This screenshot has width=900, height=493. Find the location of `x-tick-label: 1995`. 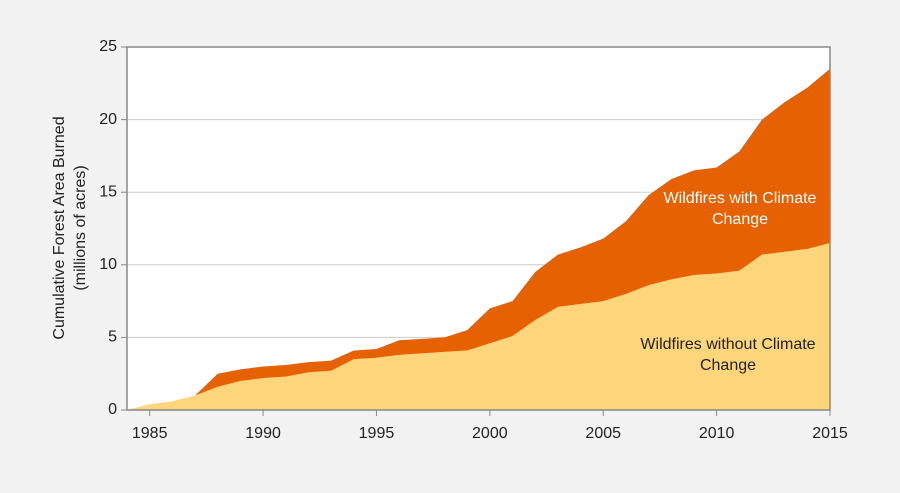

x-tick-label: 1995 is located at coordinates (377, 433).